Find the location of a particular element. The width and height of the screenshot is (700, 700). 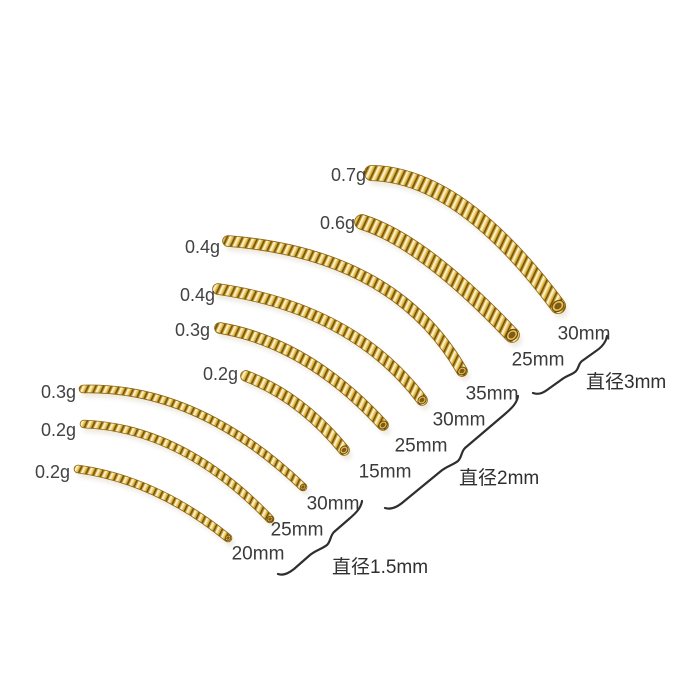

brace-d3mm is located at coordinates (570, 364).